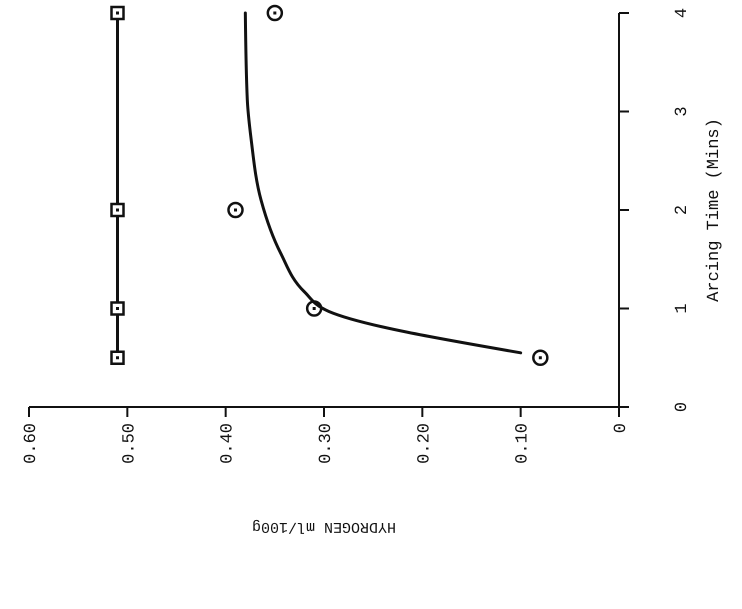 The image size is (742, 609). What do you see at coordinates (228, 443) in the screenshot?
I see `x-tick-label: 0.40` at bounding box center [228, 443].